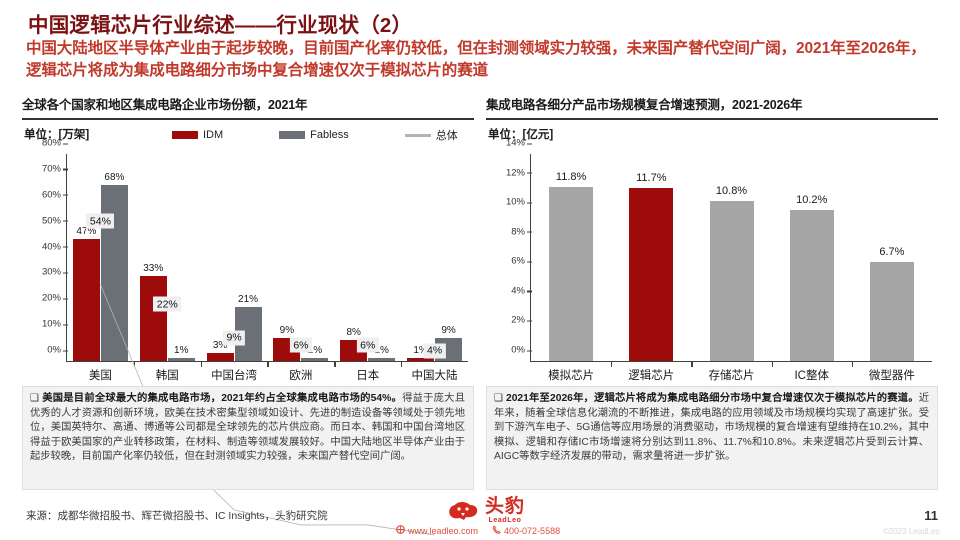 Image resolution: width=960 pixels, height=540 pixels. Describe the element at coordinates (165, 105) in the screenshot. I see `left-chart-title: 全球各个国家和地区集成电路企业市场份额，2021年` at that location.